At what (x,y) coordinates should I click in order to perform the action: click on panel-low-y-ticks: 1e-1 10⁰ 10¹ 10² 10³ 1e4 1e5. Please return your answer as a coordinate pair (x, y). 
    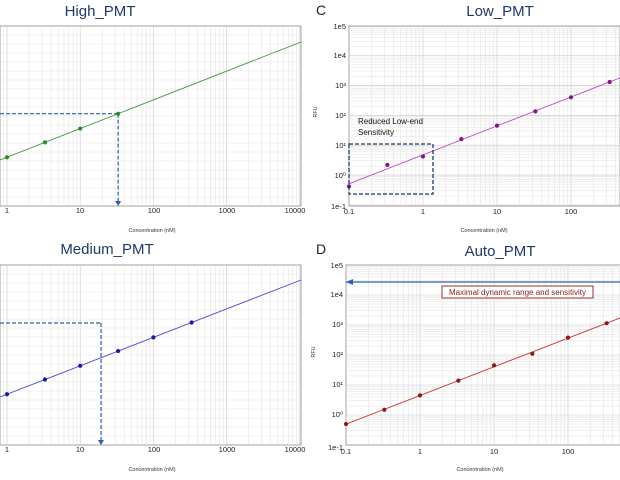
    Looking at the image, I should click on (339, 116).